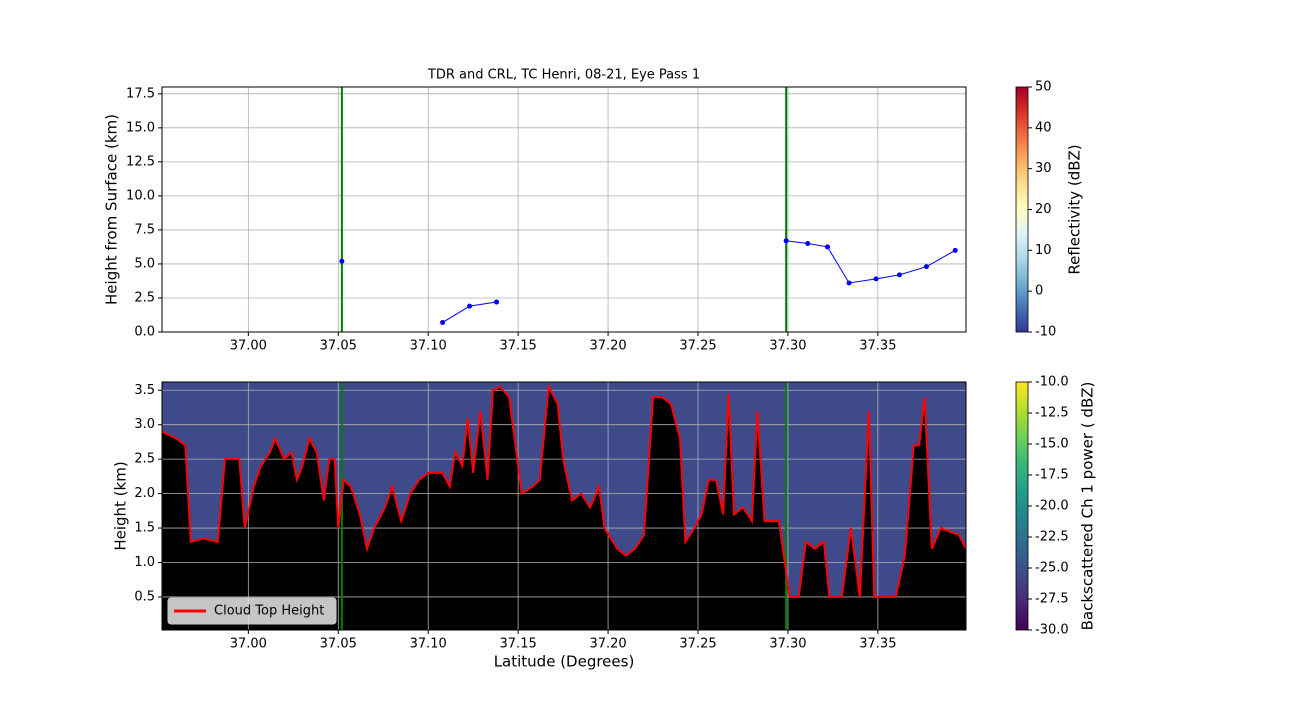 This screenshot has height=720, width=1296. What do you see at coordinates (1052, 568) in the screenshot?
I see `colorbar-tick-label: -25.0` at bounding box center [1052, 568].